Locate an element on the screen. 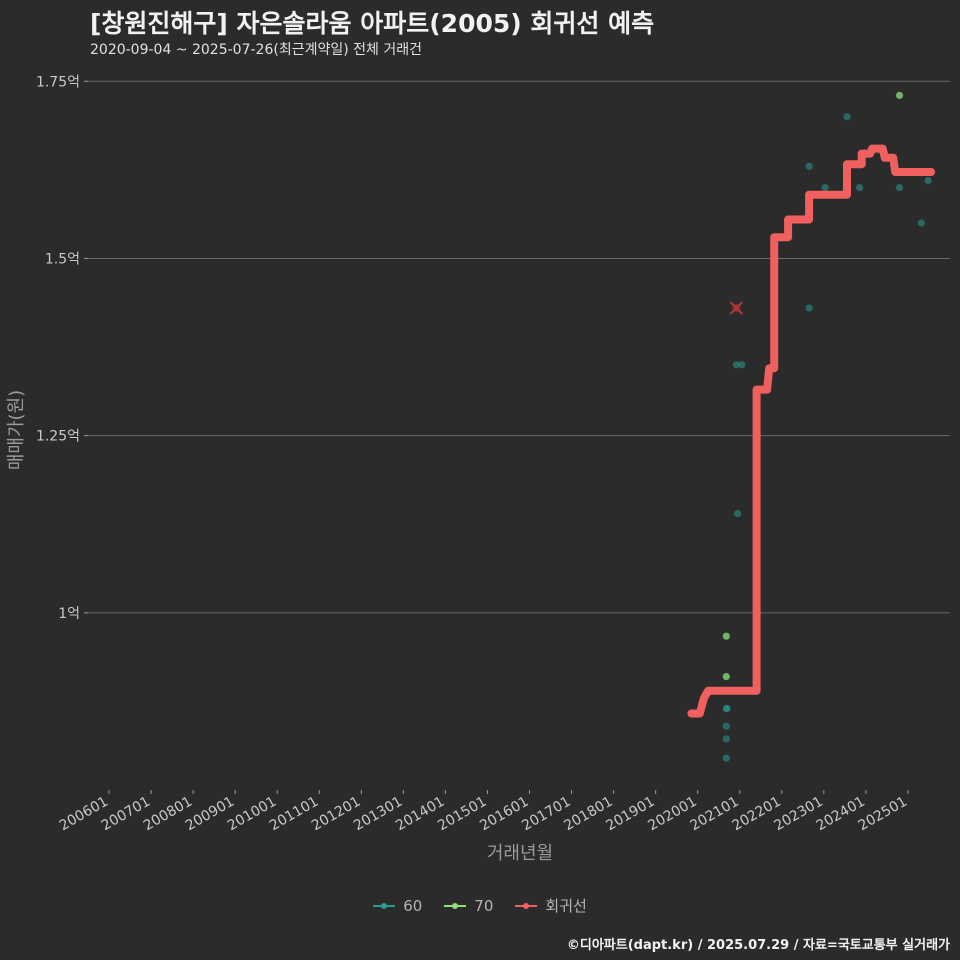 Image resolution: width=960 pixels, height=960 pixels. legend: 60 70 회귀선 is located at coordinates (480, 905).